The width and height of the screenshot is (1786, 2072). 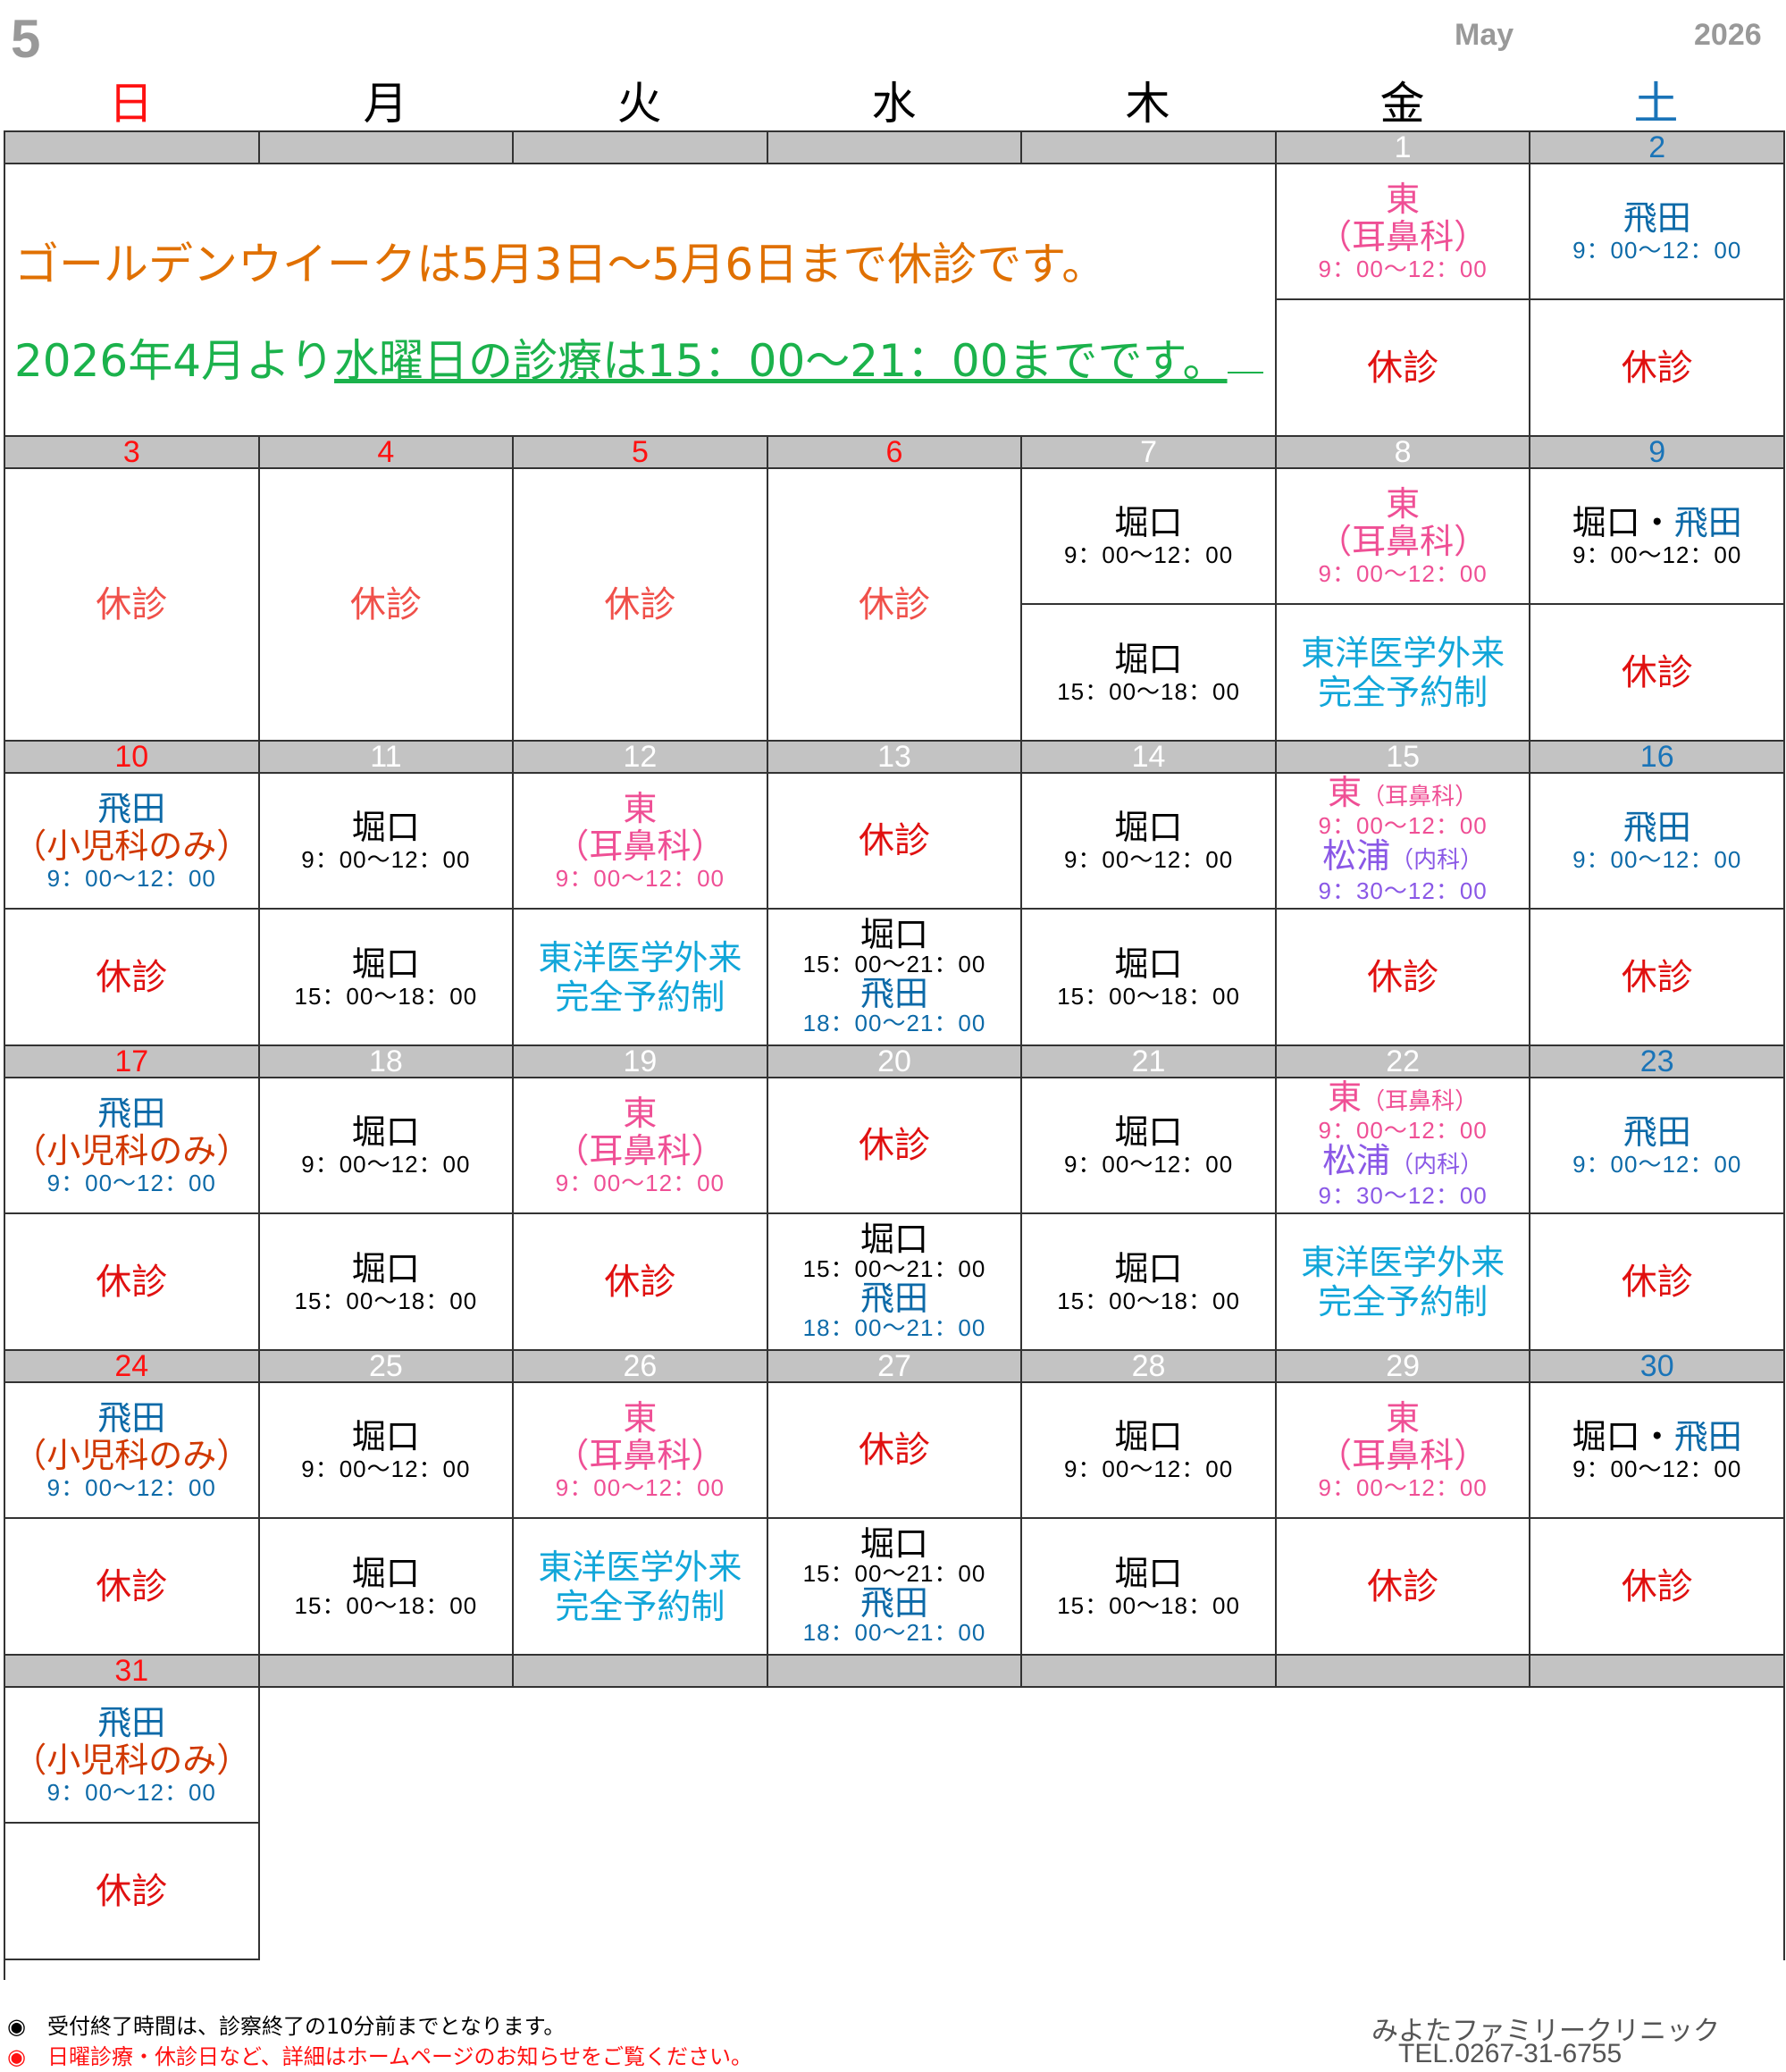 I want to click on slot-may27-pm: 堀口 15：00～21：00 飛田 18：00～21：00, so click(x=895, y=1587).